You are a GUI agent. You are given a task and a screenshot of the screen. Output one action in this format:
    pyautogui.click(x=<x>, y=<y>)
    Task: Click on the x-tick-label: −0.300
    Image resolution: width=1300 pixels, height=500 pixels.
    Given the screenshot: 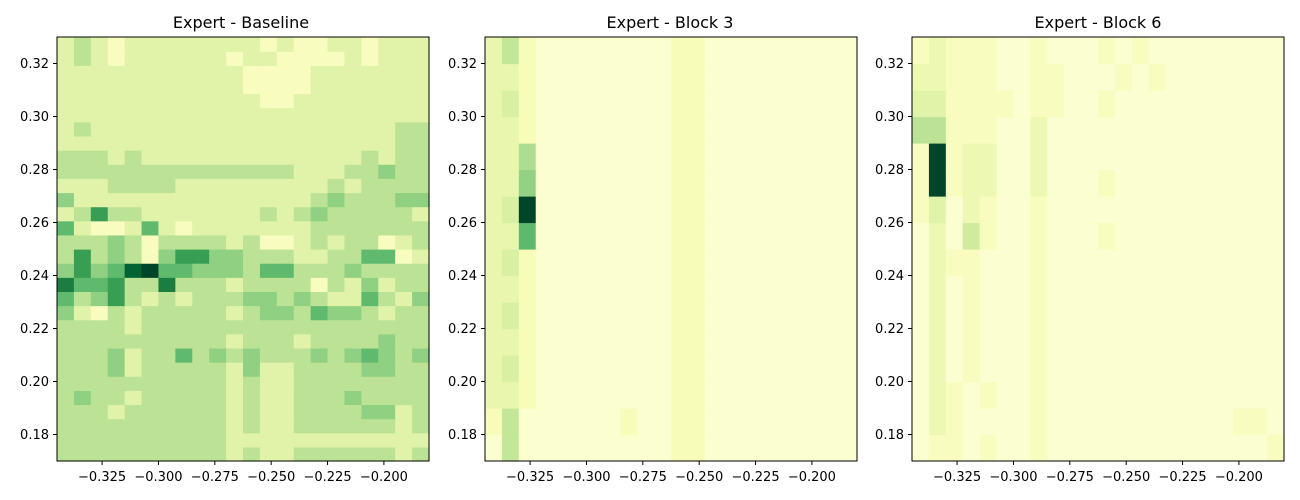 What is the action you would take?
    pyautogui.click(x=158, y=477)
    